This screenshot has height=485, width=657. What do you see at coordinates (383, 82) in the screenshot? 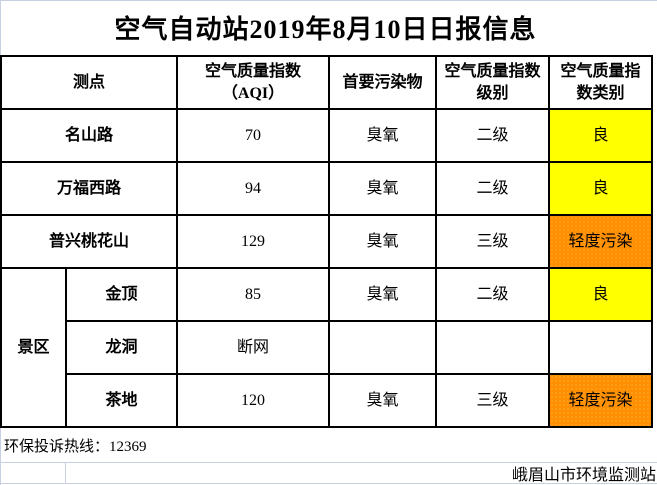
I see `col-header-pollutant: 首要污染物` at bounding box center [383, 82].